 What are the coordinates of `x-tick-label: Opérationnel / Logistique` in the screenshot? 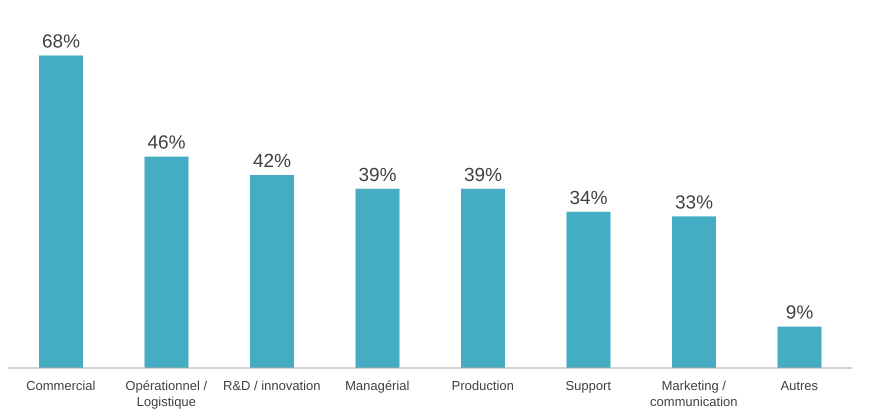 It's located at (166, 393).